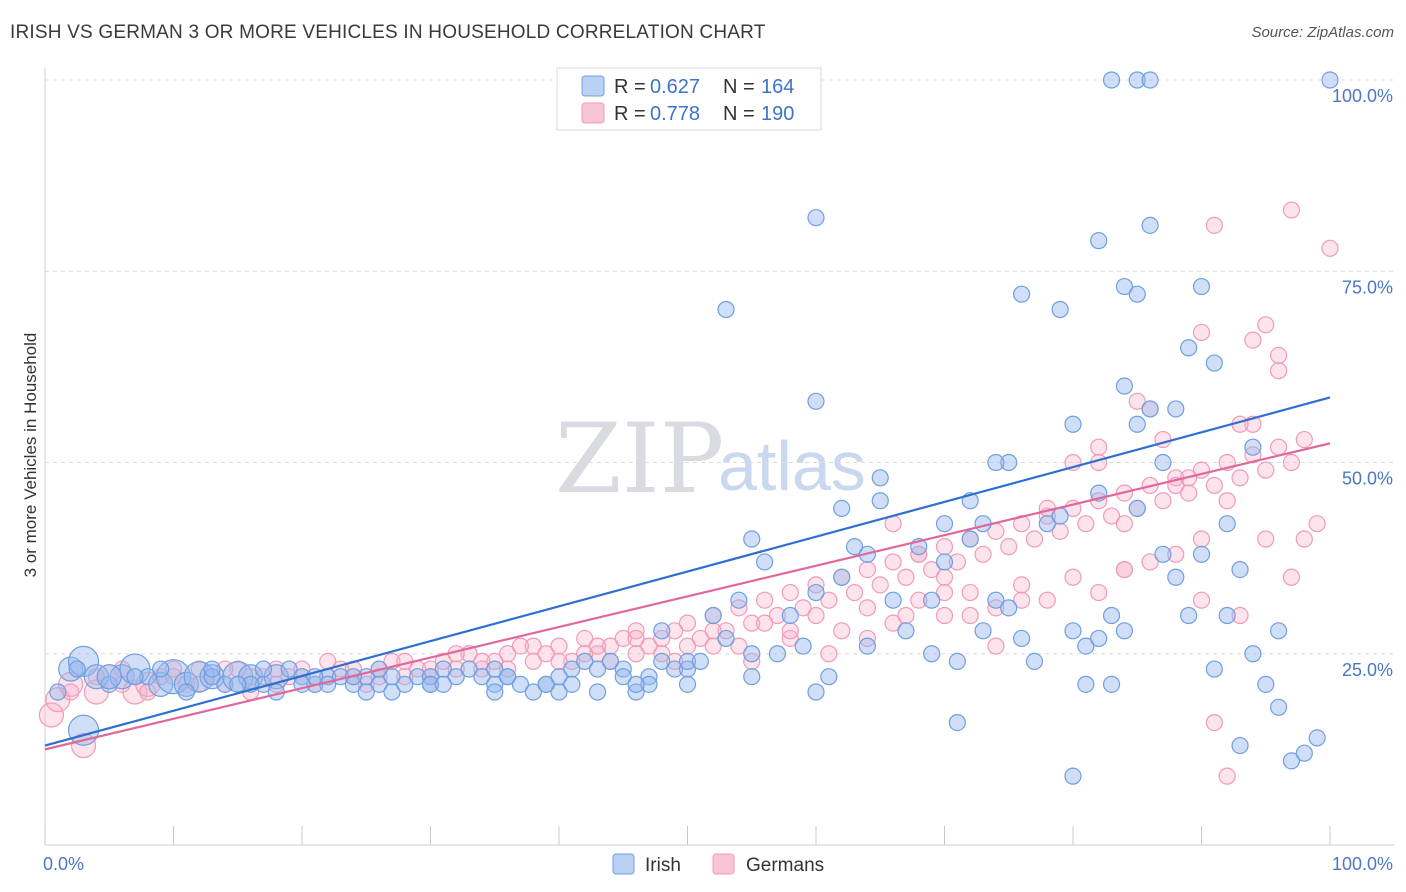 This screenshot has height=892, width=1406. I want to click on legend-germans-r-value: 0.778, so click(675, 114).